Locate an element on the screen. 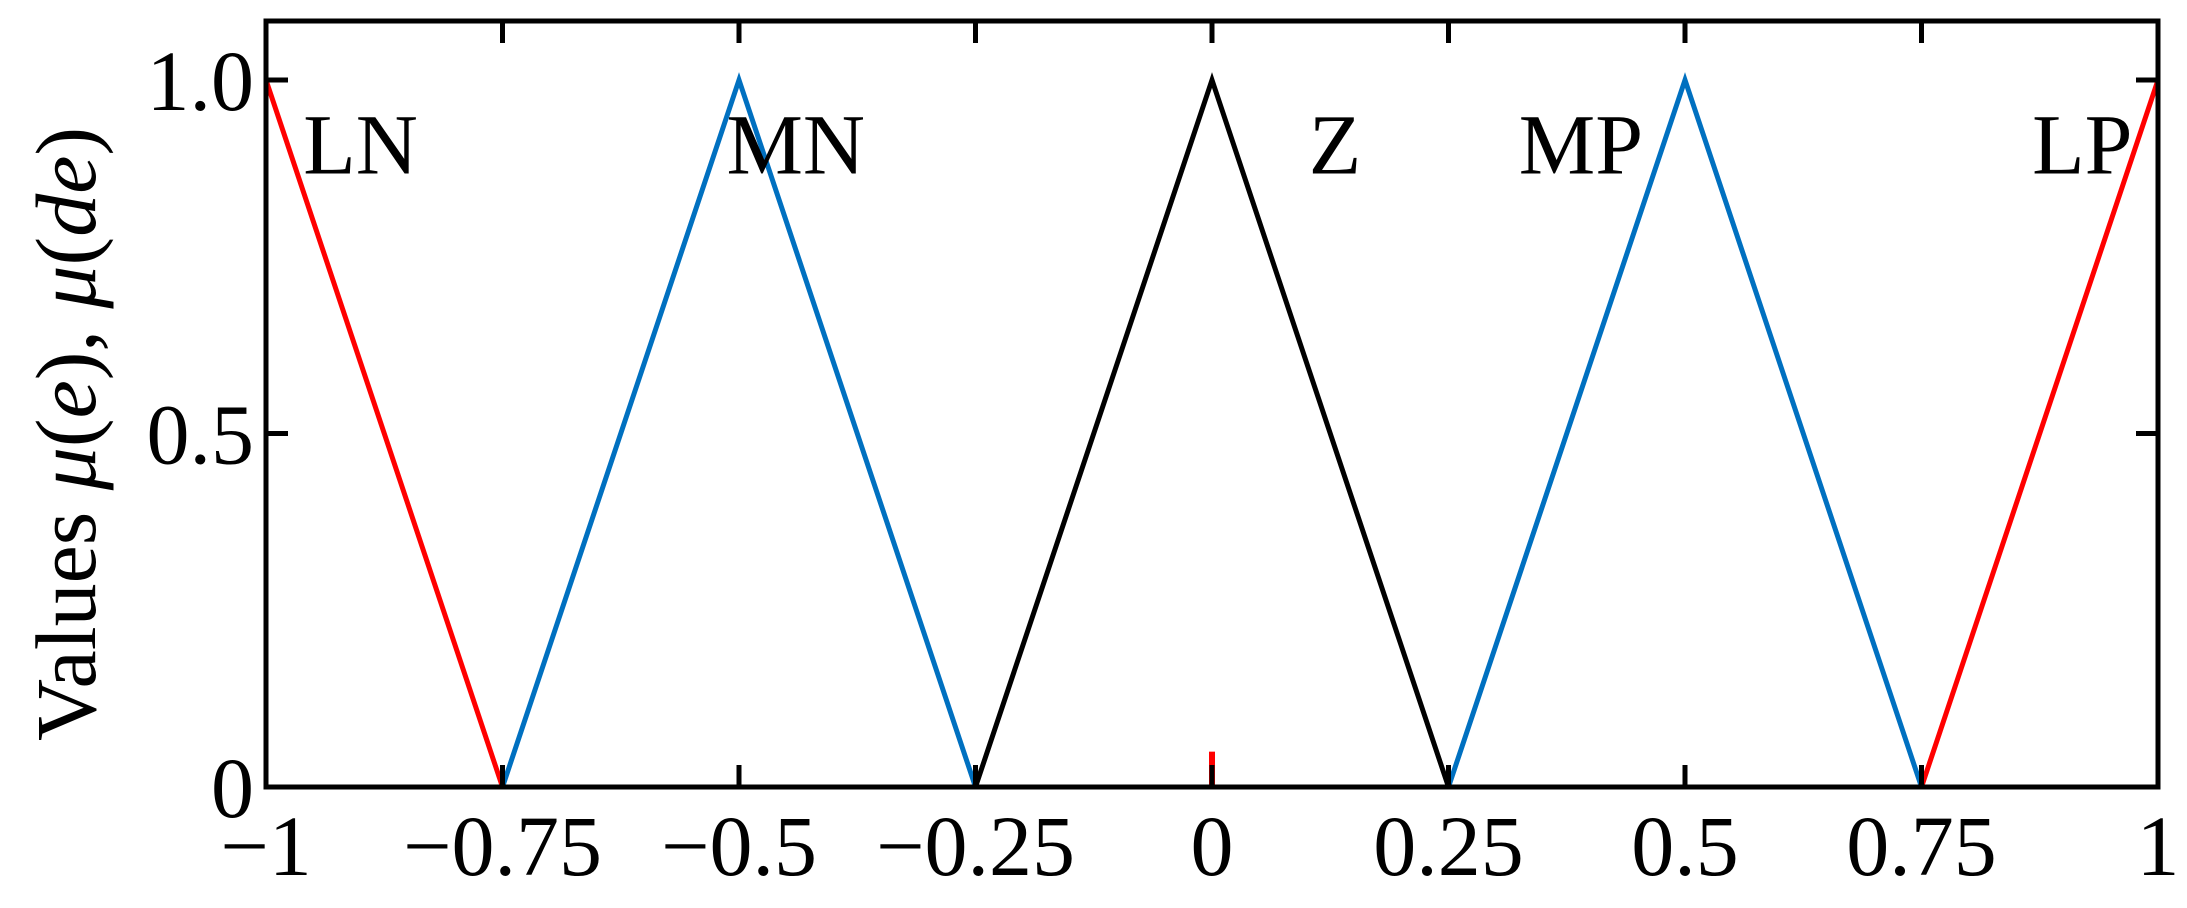 This screenshot has height=908, width=2187. x-tick-label-8: 1 is located at coordinates (2158, 846).